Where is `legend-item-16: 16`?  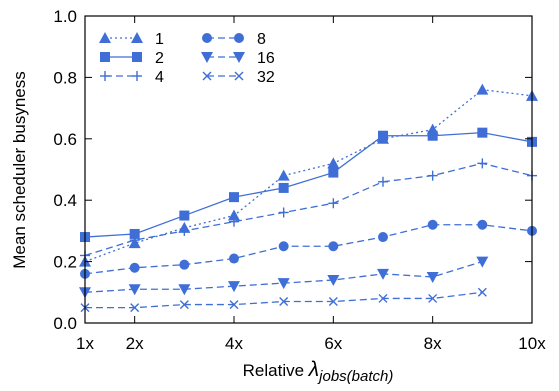 legend-item-16: 16 is located at coordinates (238, 58).